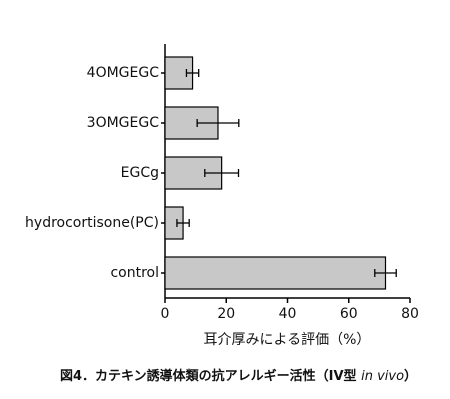 The width and height of the screenshot is (450, 399). What do you see at coordinates (140, 173) in the screenshot?
I see `y-tick-label: EGCg` at bounding box center [140, 173].